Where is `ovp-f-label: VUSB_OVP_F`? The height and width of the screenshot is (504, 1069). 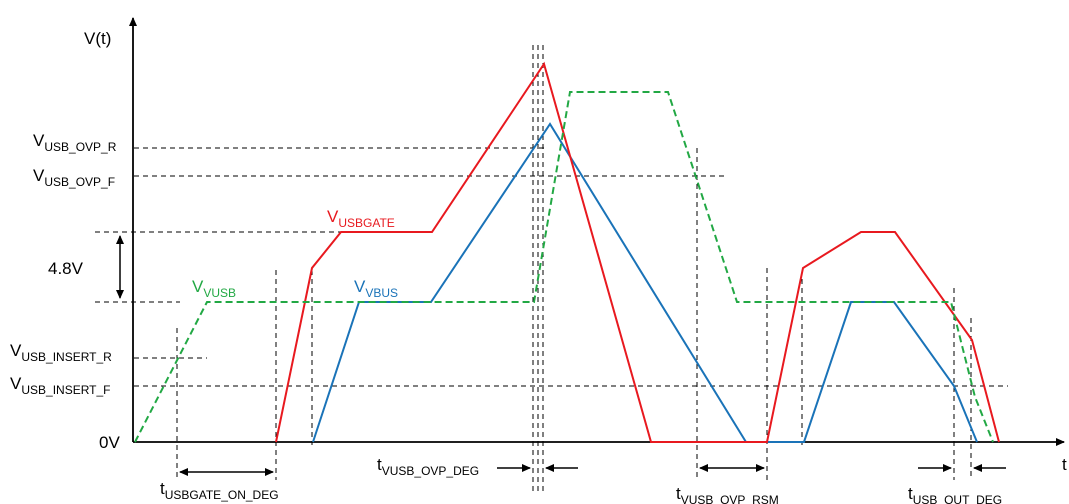
ovp-f-label: VUSB_OVP_F is located at coordinates (74, 177).